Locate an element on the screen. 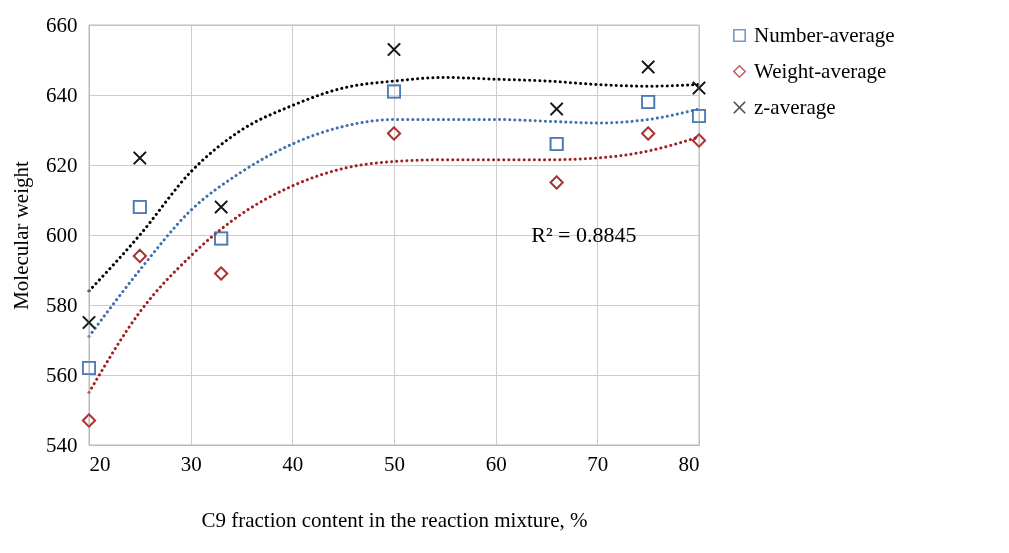 This screenshot has height=553, width=1009. x-tick-label: 80 is located at coordinates (689, 463).